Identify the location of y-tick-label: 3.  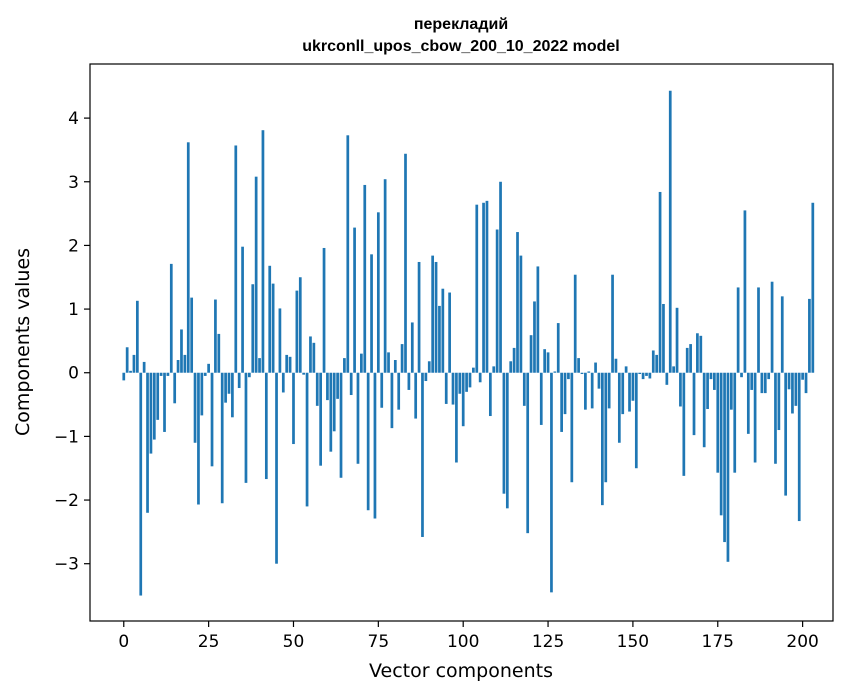
(73, 183).